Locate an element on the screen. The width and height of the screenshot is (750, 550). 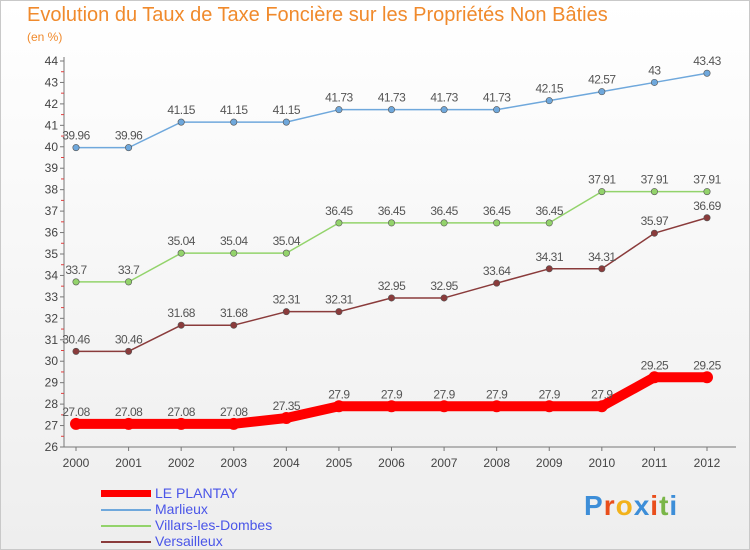
data-label: 37.91 is located at coordinates (602, 180).